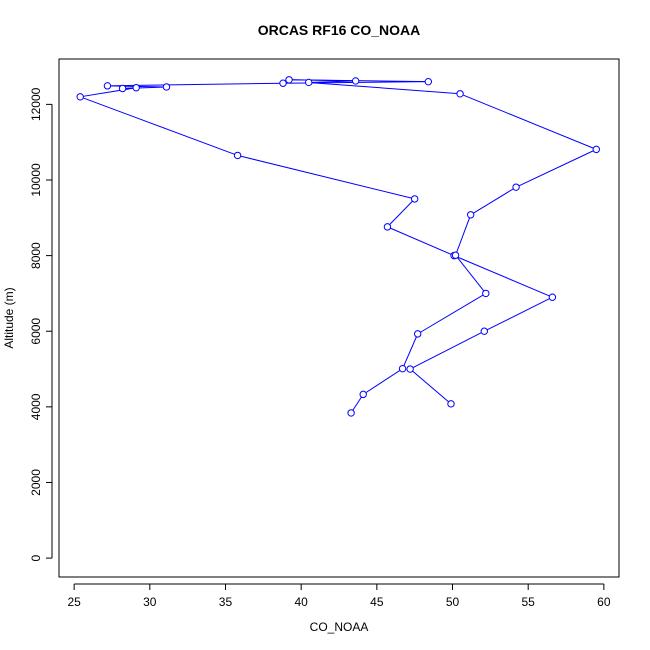 The width and height of the screenshot is (650, 650). I want to click on chart-title: ORCAS RF16 CO_NOAA, so click(339, 30).